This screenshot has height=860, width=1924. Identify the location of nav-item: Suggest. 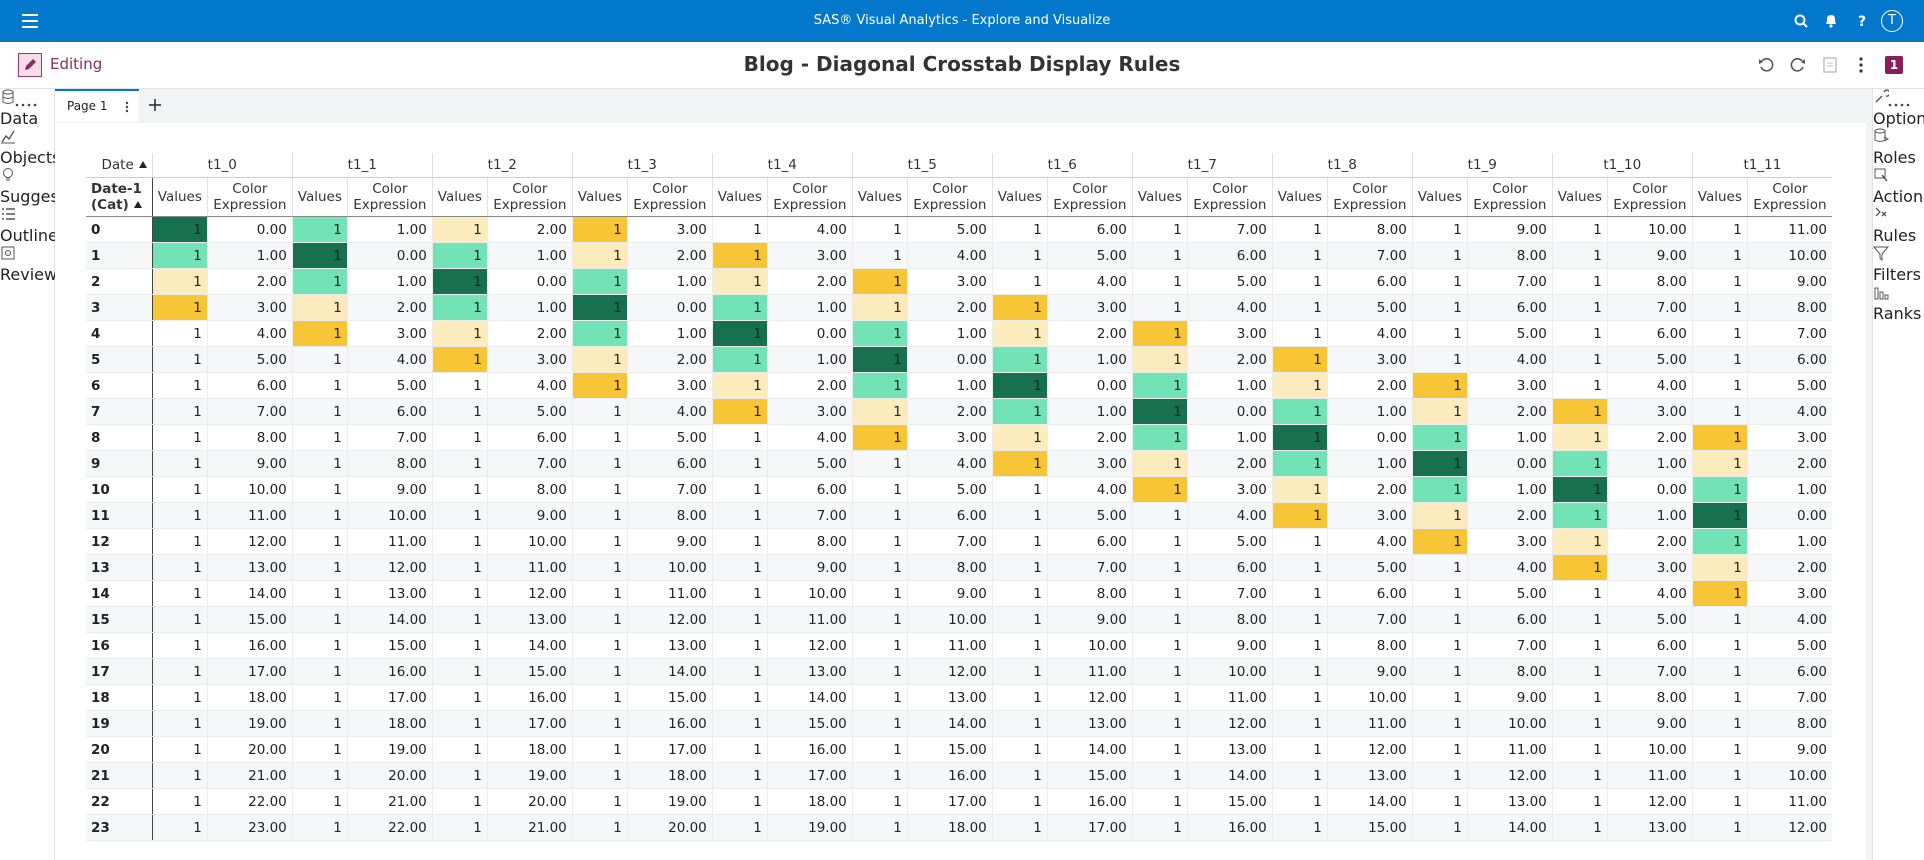
(32, 186).